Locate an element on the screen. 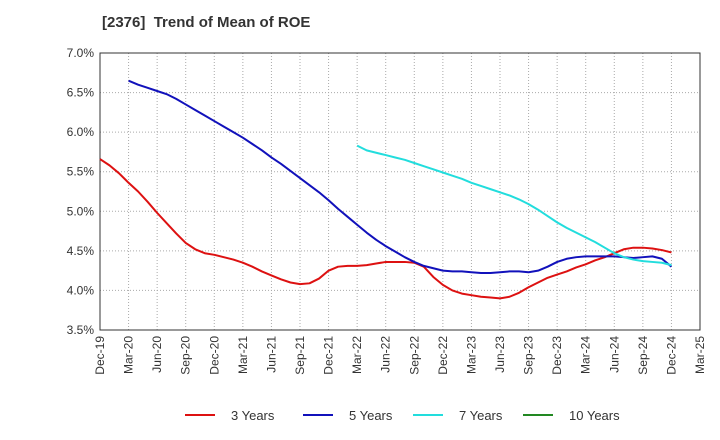 The height and width of the screenshot is (440, 720). series-line-7-years is located at coordinates (514, 205).